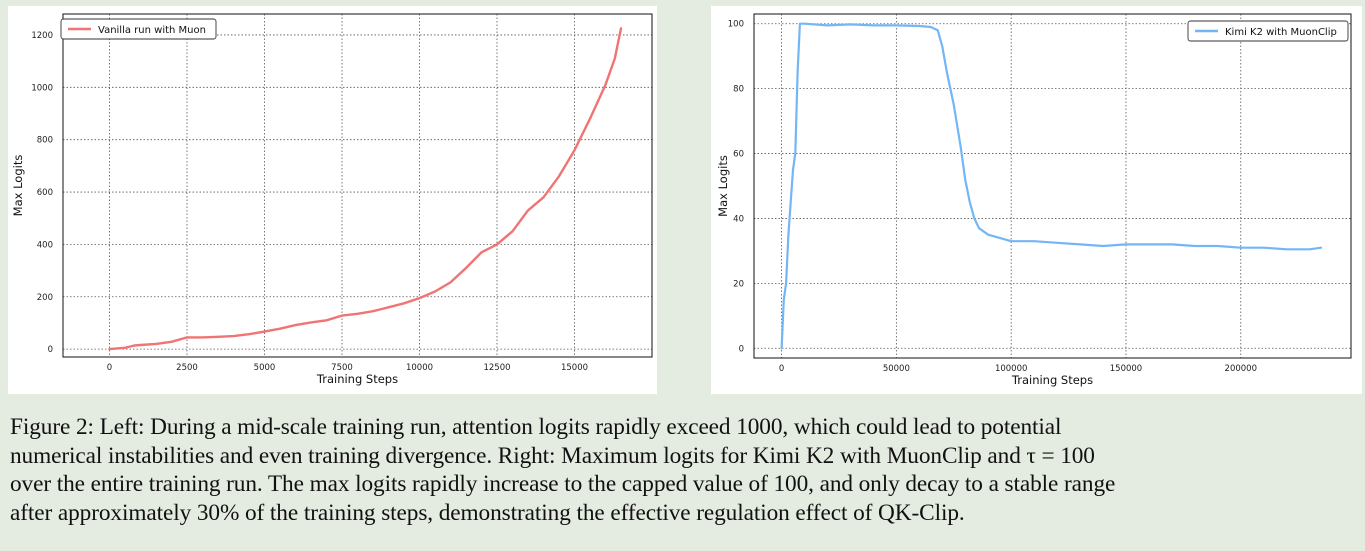 The height and width of the screenshot is (551, 1365). What do you see at coordinates (1281, 32) in the screenshot?
I see `legend-label: Kimi K2 with MuonClip` at bounding box center [1281, 32].